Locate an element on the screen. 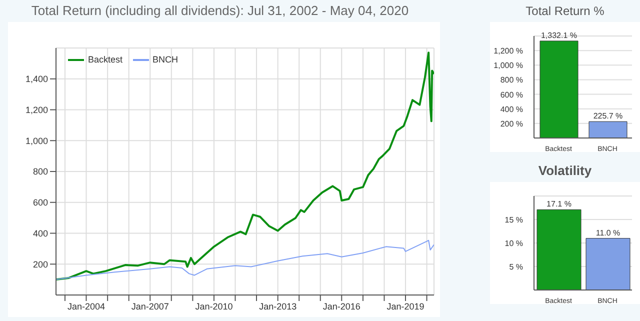  x-tick-label: Jan-2010 is located at coordinates (214, 306).